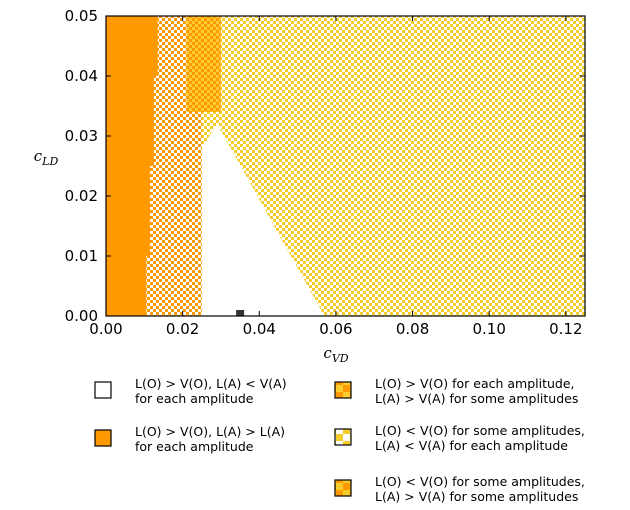 The width and height of the screenshot is (630, 510). Describe the element at coordinates (81, 316) in the screenshot. I see `y-tick-label: 0.00` at that location.